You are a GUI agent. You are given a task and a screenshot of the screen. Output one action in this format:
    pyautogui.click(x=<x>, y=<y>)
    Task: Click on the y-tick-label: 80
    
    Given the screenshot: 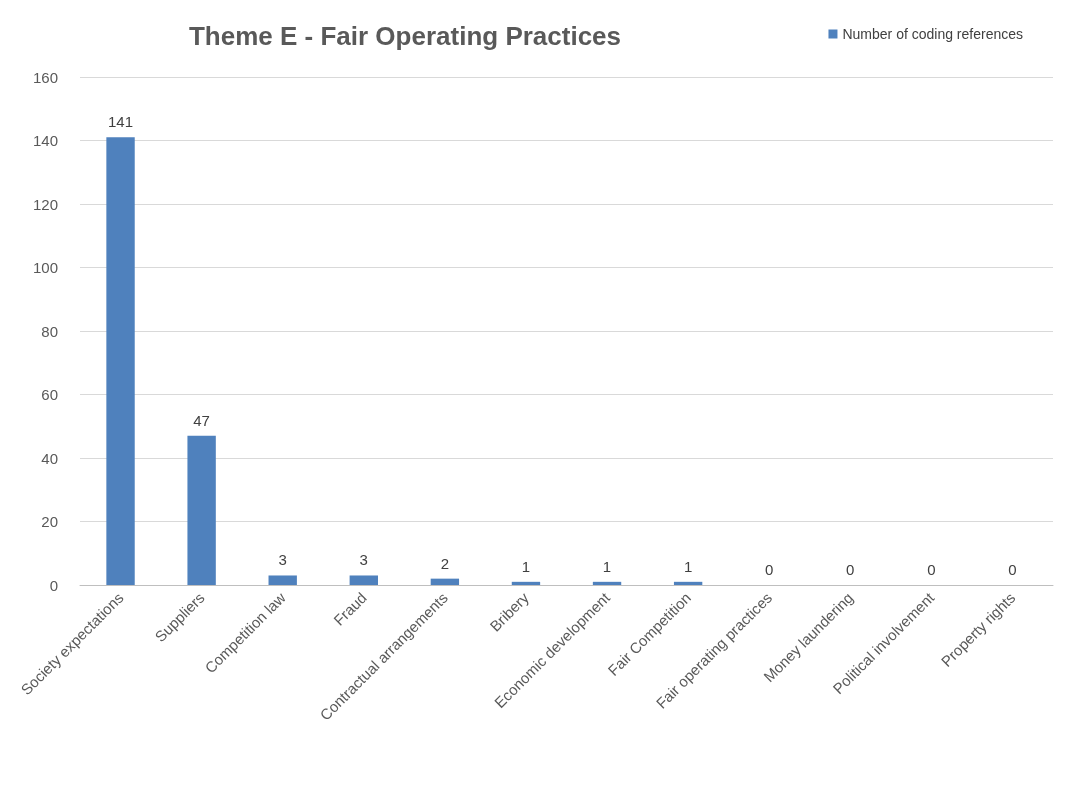 What is the action you would take?
    pyautogui.click(x=49, y=331)
    